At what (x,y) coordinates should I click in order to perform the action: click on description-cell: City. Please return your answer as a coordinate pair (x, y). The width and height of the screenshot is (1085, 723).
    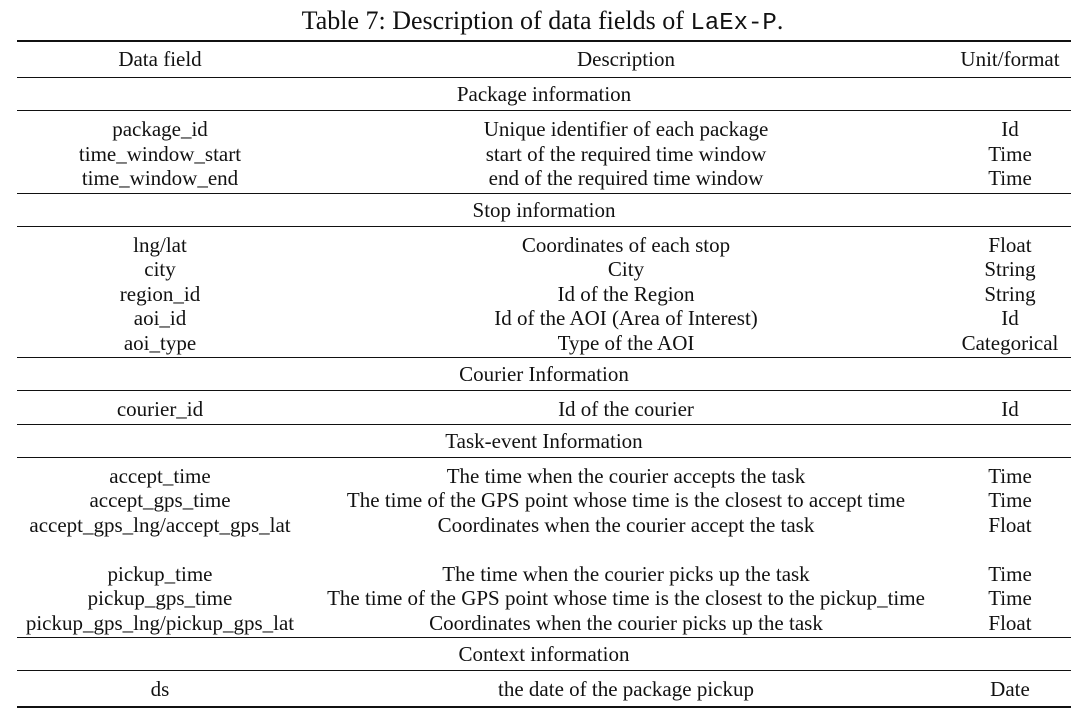
    Looking at the image, I should click on (626, 269).